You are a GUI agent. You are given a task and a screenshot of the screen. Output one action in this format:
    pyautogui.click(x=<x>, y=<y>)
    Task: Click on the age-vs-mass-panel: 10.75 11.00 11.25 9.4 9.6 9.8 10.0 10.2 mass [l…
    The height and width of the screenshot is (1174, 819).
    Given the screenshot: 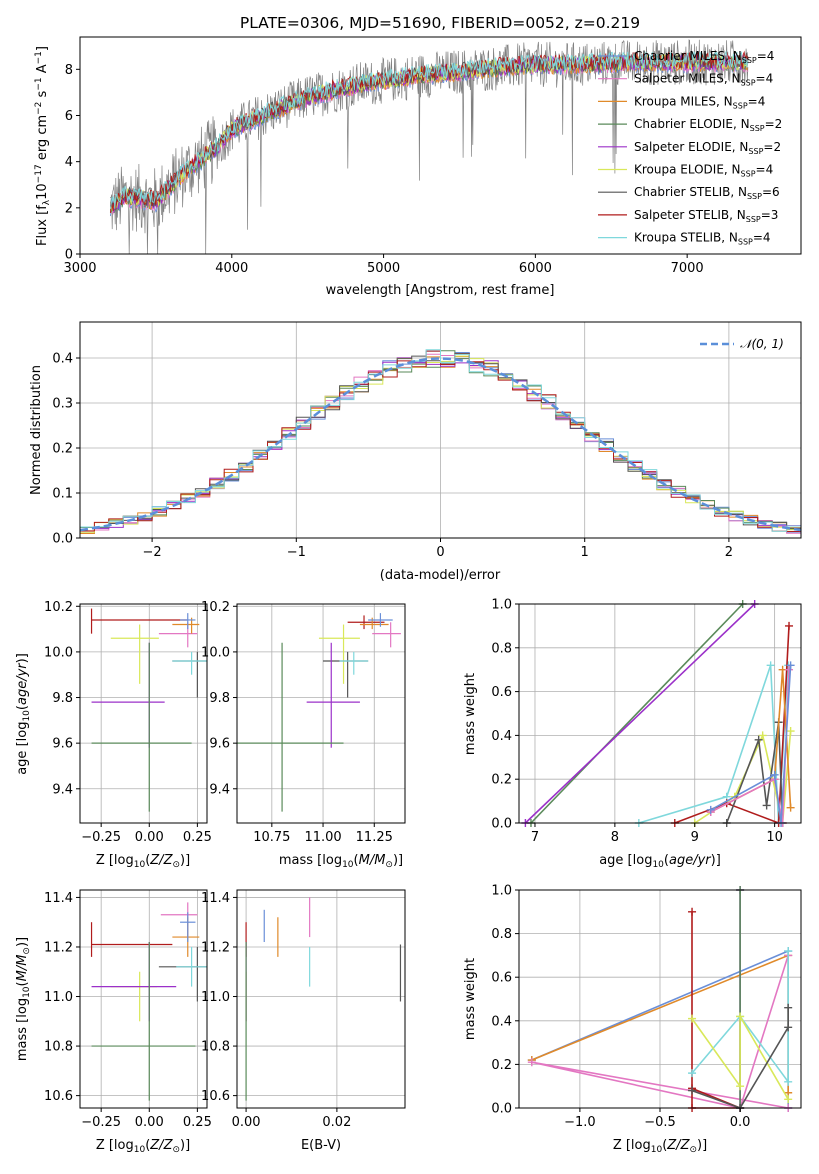 What is the action you would take?
    pyautogui.click(x=303, y=735)
    